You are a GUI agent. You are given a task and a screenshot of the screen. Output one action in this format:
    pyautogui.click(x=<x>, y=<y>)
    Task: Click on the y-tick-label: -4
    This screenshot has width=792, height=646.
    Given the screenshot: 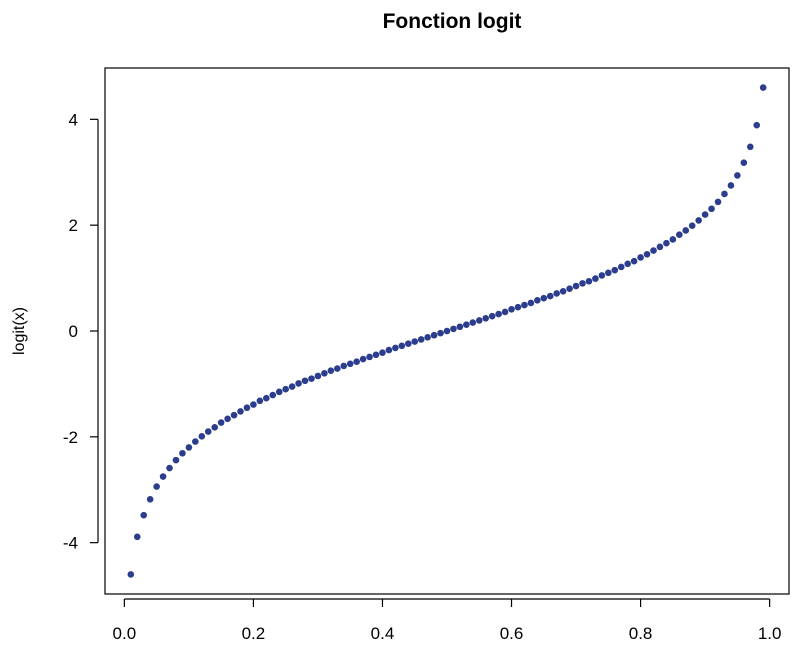 What is the action you would take?
    pyautogui.click(x=70, y=543)
    